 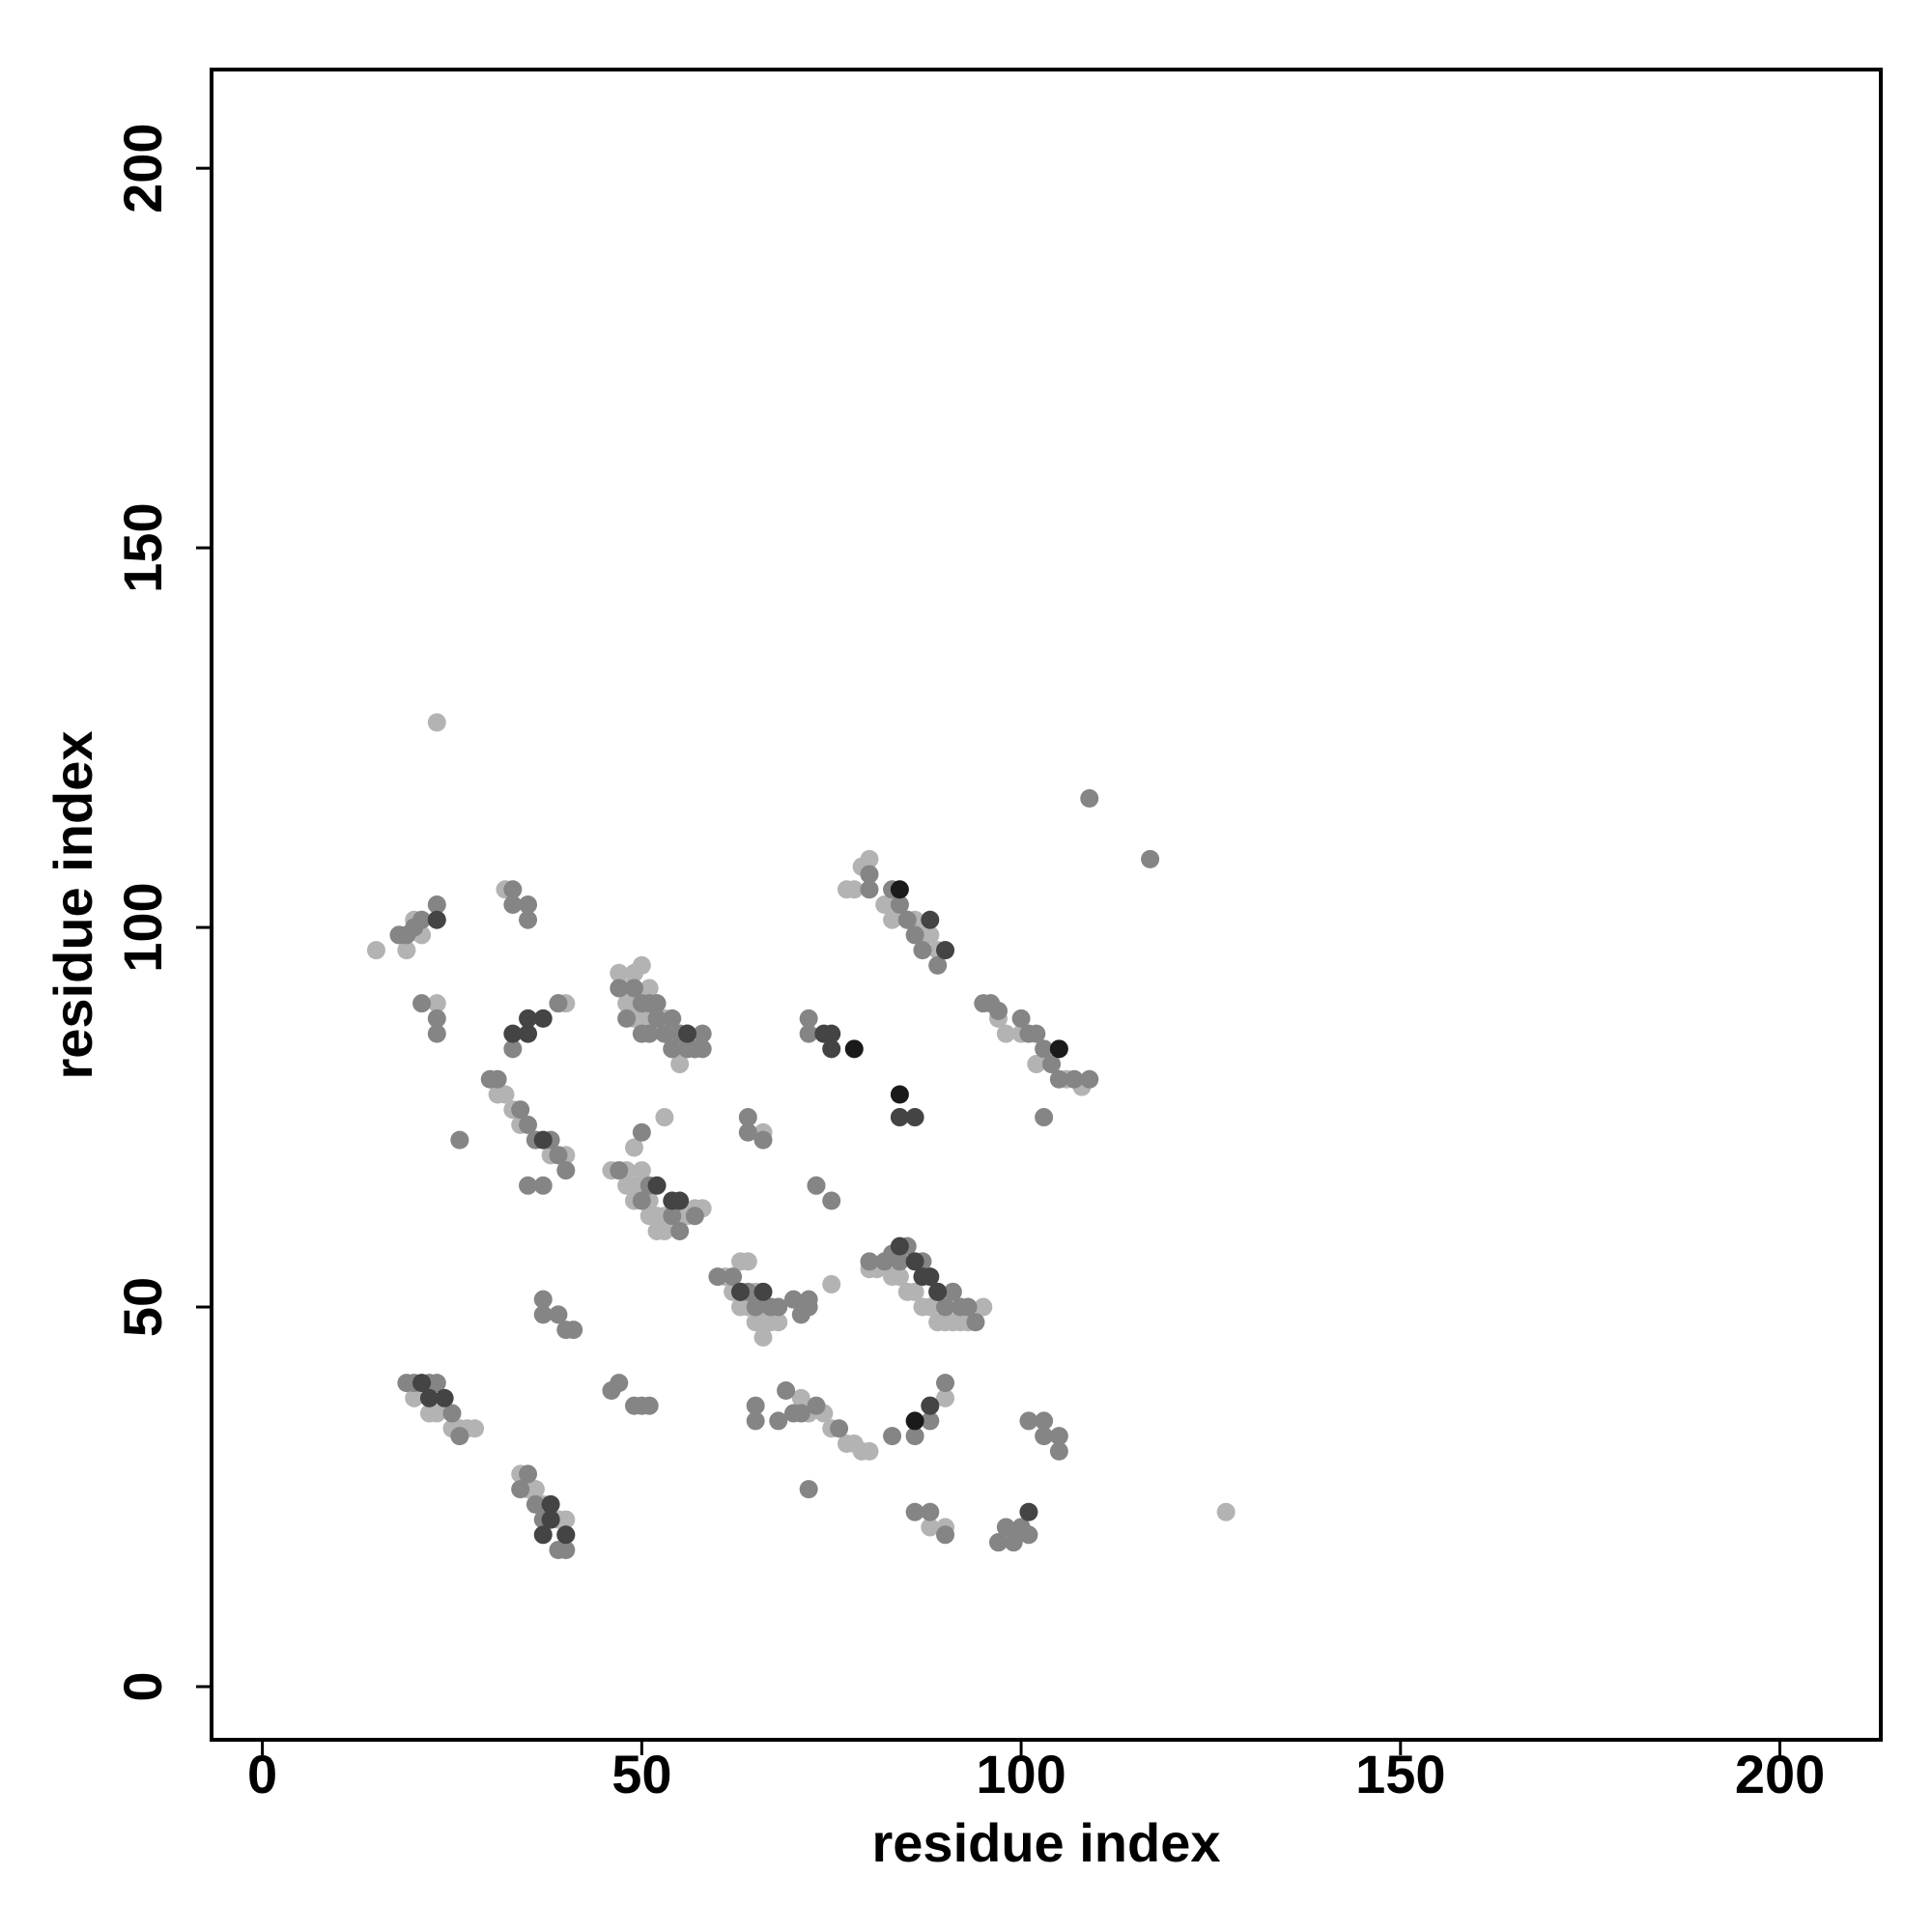 I want to click on x-tick-label: 150, so click(x=1400, y=1774).